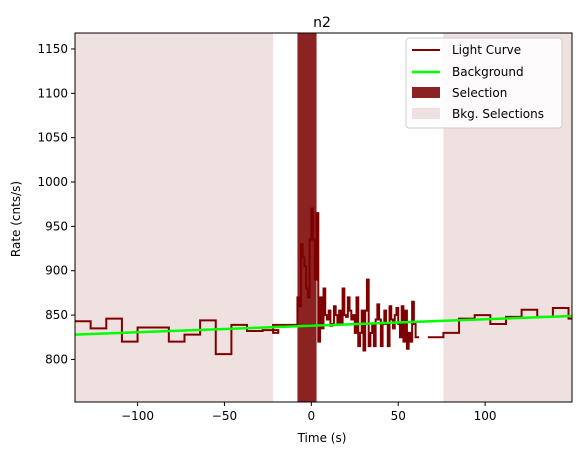 The image size is (584, 455). Describe the element at coordinates (426, 113) in the screenshot. I see `legend-swatch-bkg-selections` at that location.